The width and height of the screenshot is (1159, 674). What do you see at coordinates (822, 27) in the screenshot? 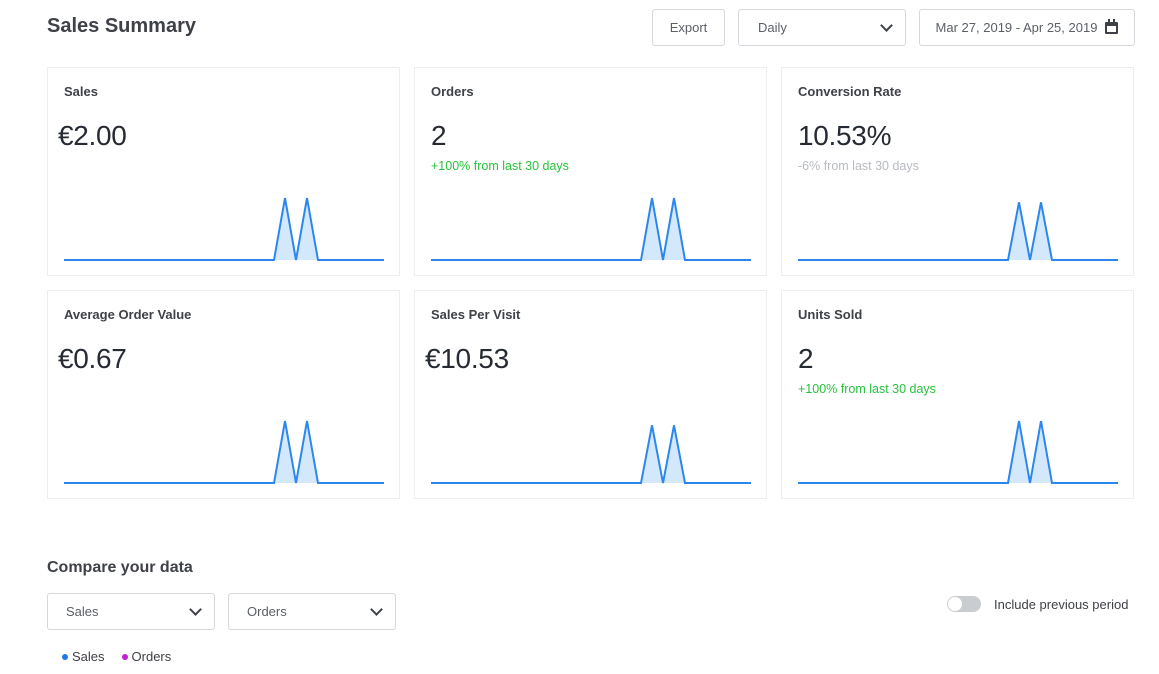
I see `period-select: Daily` at bounding box center [822, 27].